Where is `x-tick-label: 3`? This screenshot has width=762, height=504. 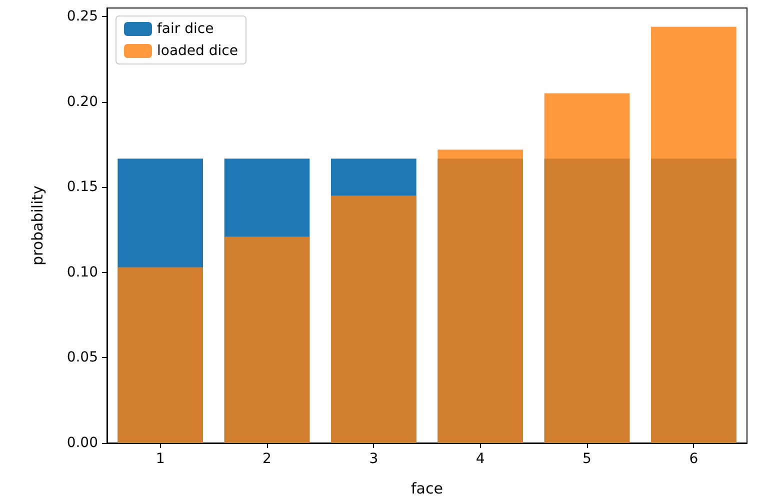 x-tick-label: 3 is located at coordinates (373, 459).